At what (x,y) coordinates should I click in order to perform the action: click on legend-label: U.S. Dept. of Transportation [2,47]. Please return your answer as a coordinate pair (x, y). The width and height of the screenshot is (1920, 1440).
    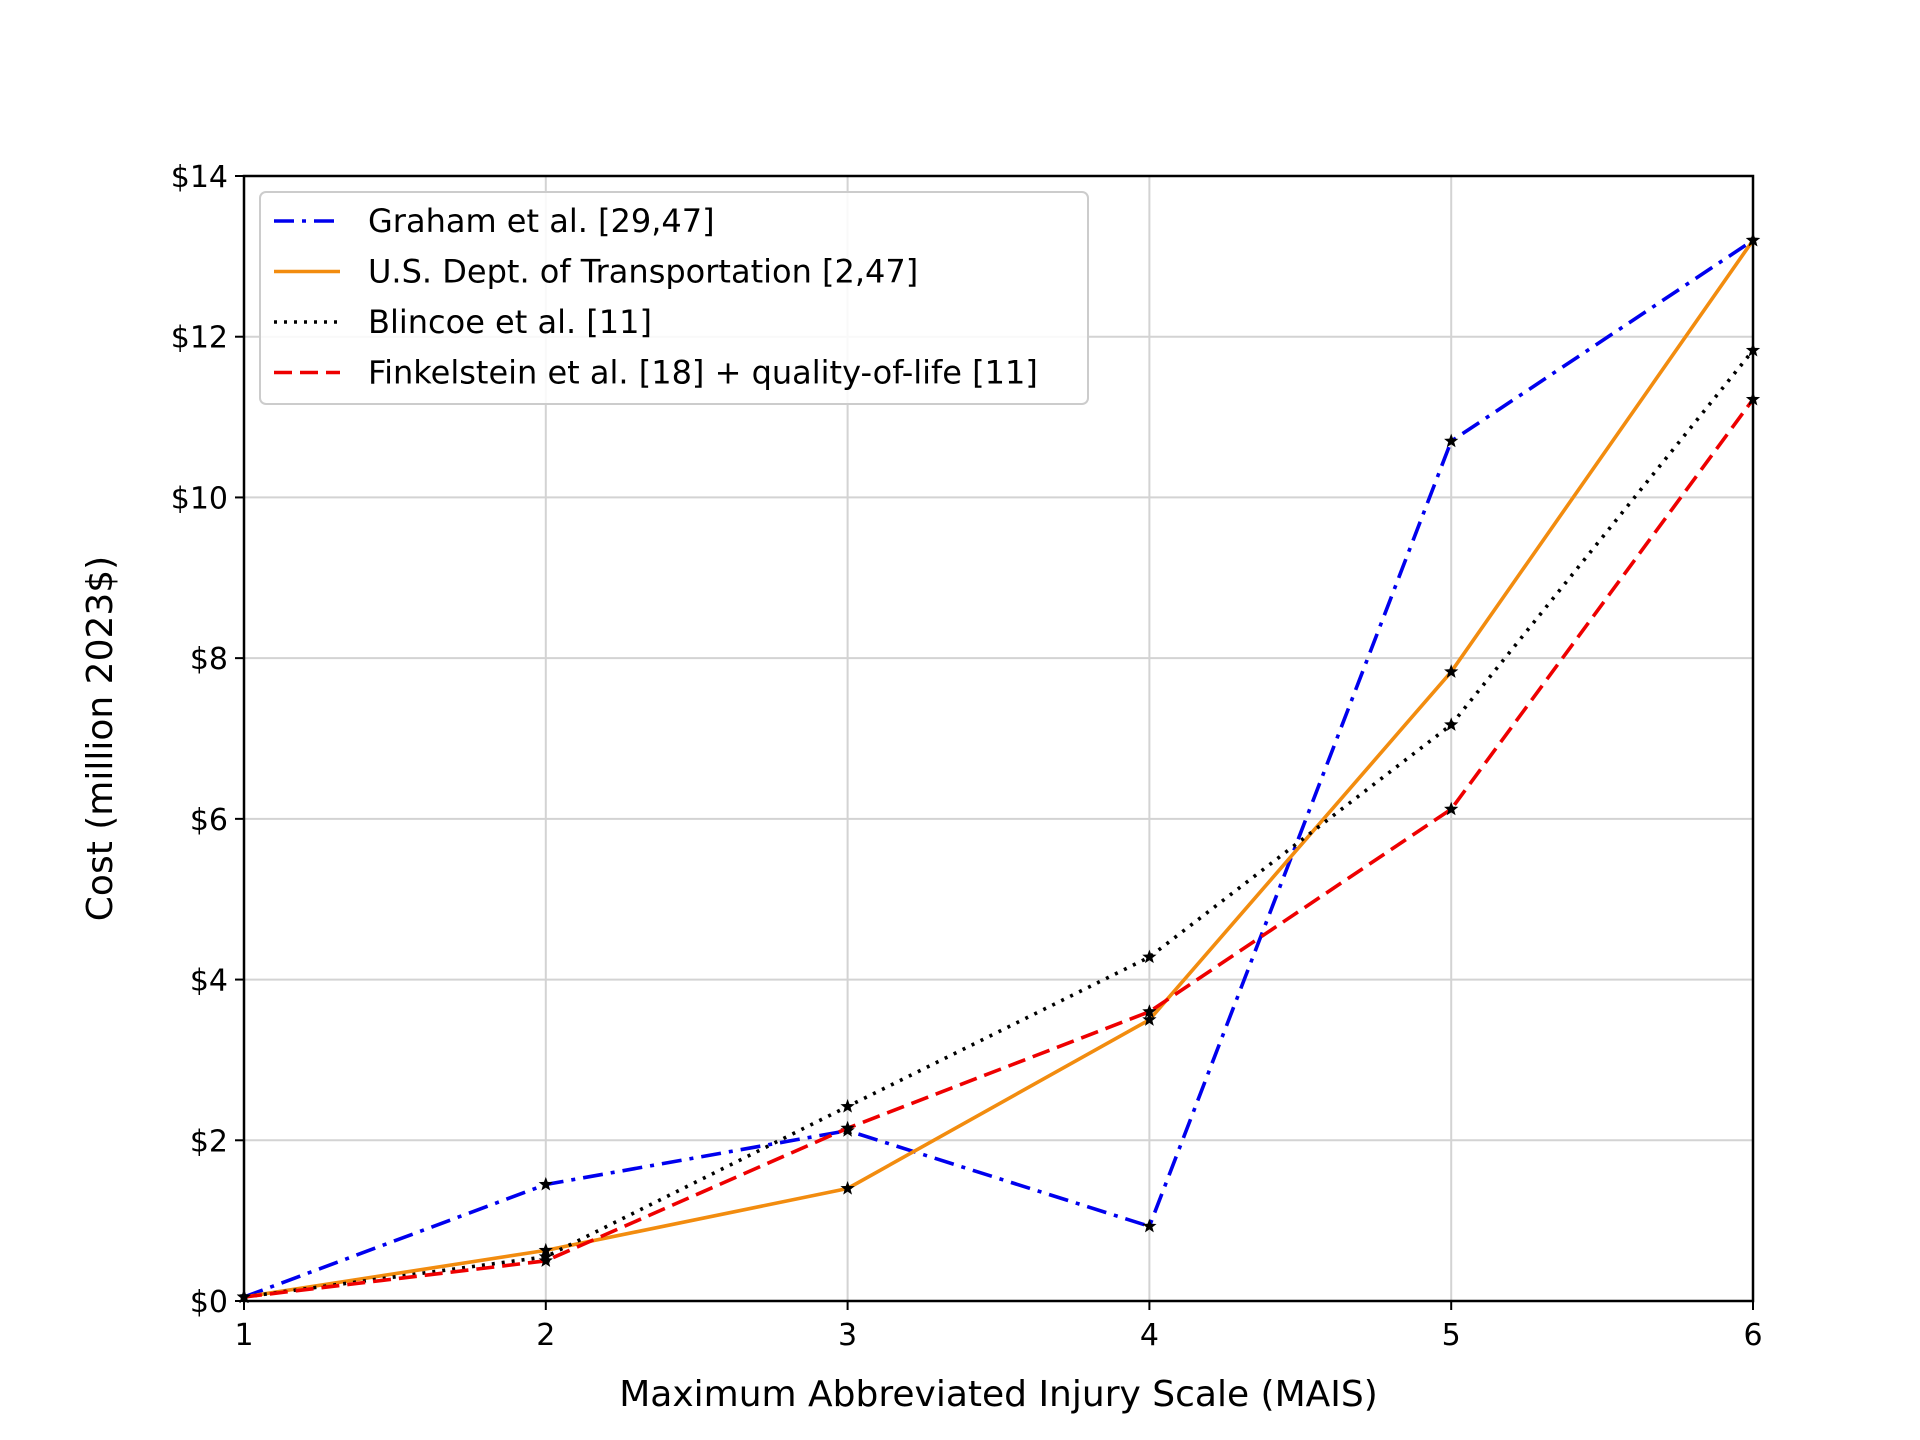
    Looking at the image, I should click on (643, 272).